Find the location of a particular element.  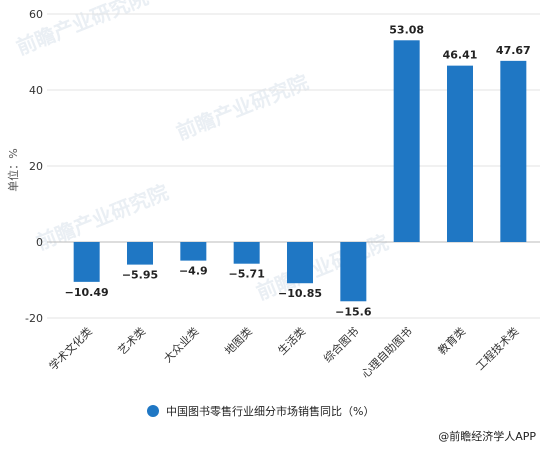

data-label: −15.6 is located at coordinates (353, 311).